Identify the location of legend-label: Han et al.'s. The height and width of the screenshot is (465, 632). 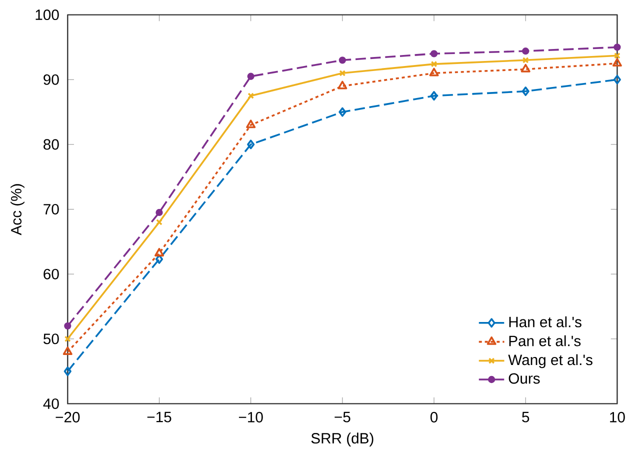
(545, 322).